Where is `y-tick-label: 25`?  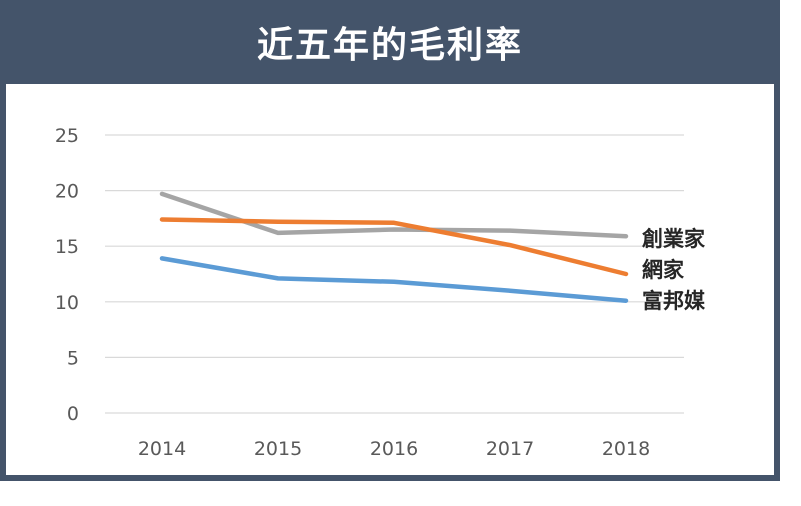 y-tick-label: 25 is located at coordinates (67, 136).